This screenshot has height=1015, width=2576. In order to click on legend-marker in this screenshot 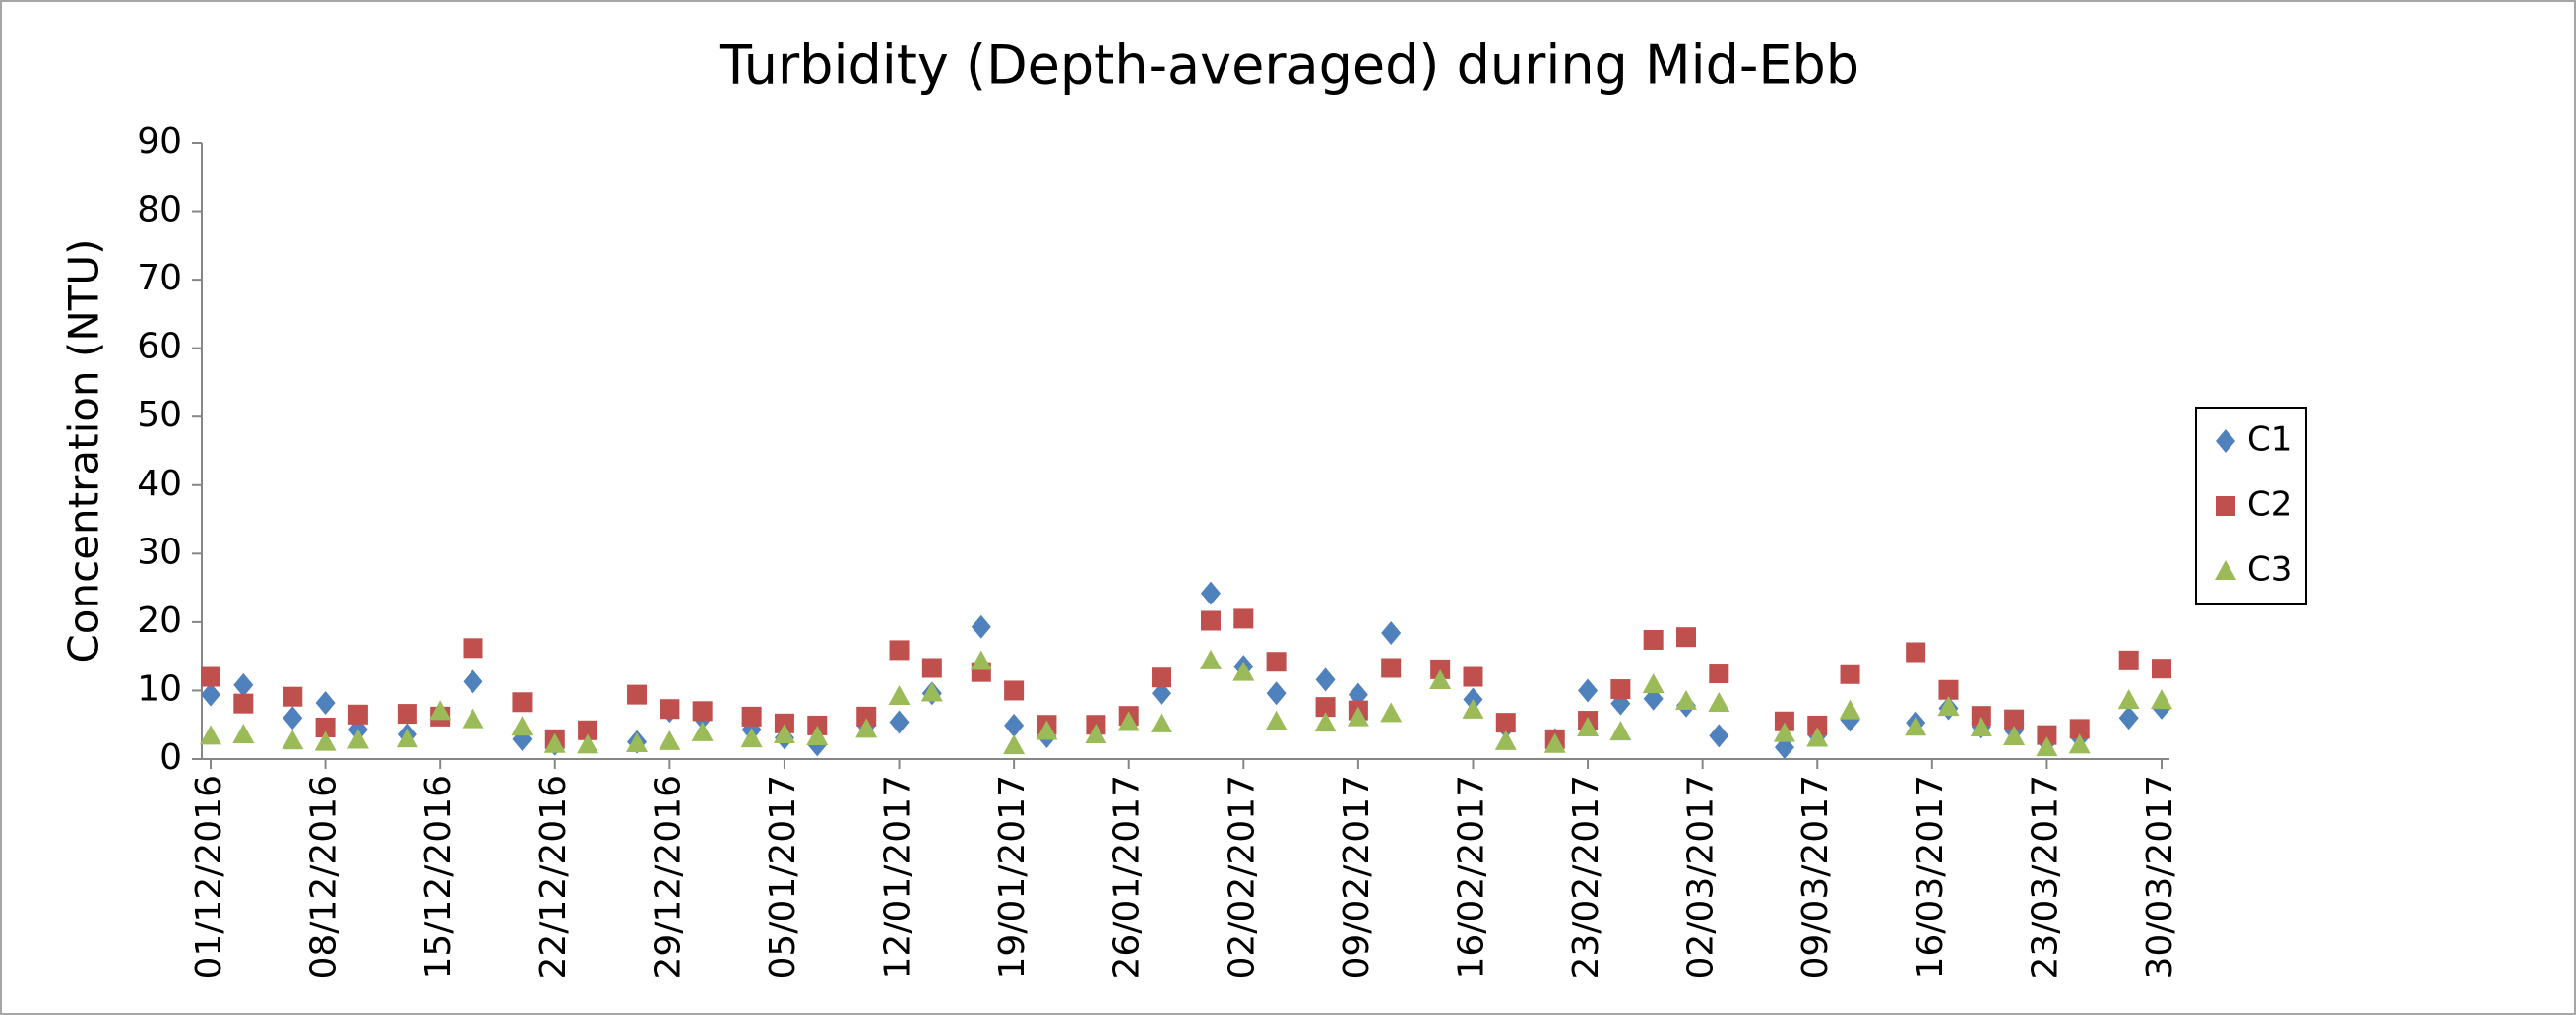, I will do `click(2225, 506)`.